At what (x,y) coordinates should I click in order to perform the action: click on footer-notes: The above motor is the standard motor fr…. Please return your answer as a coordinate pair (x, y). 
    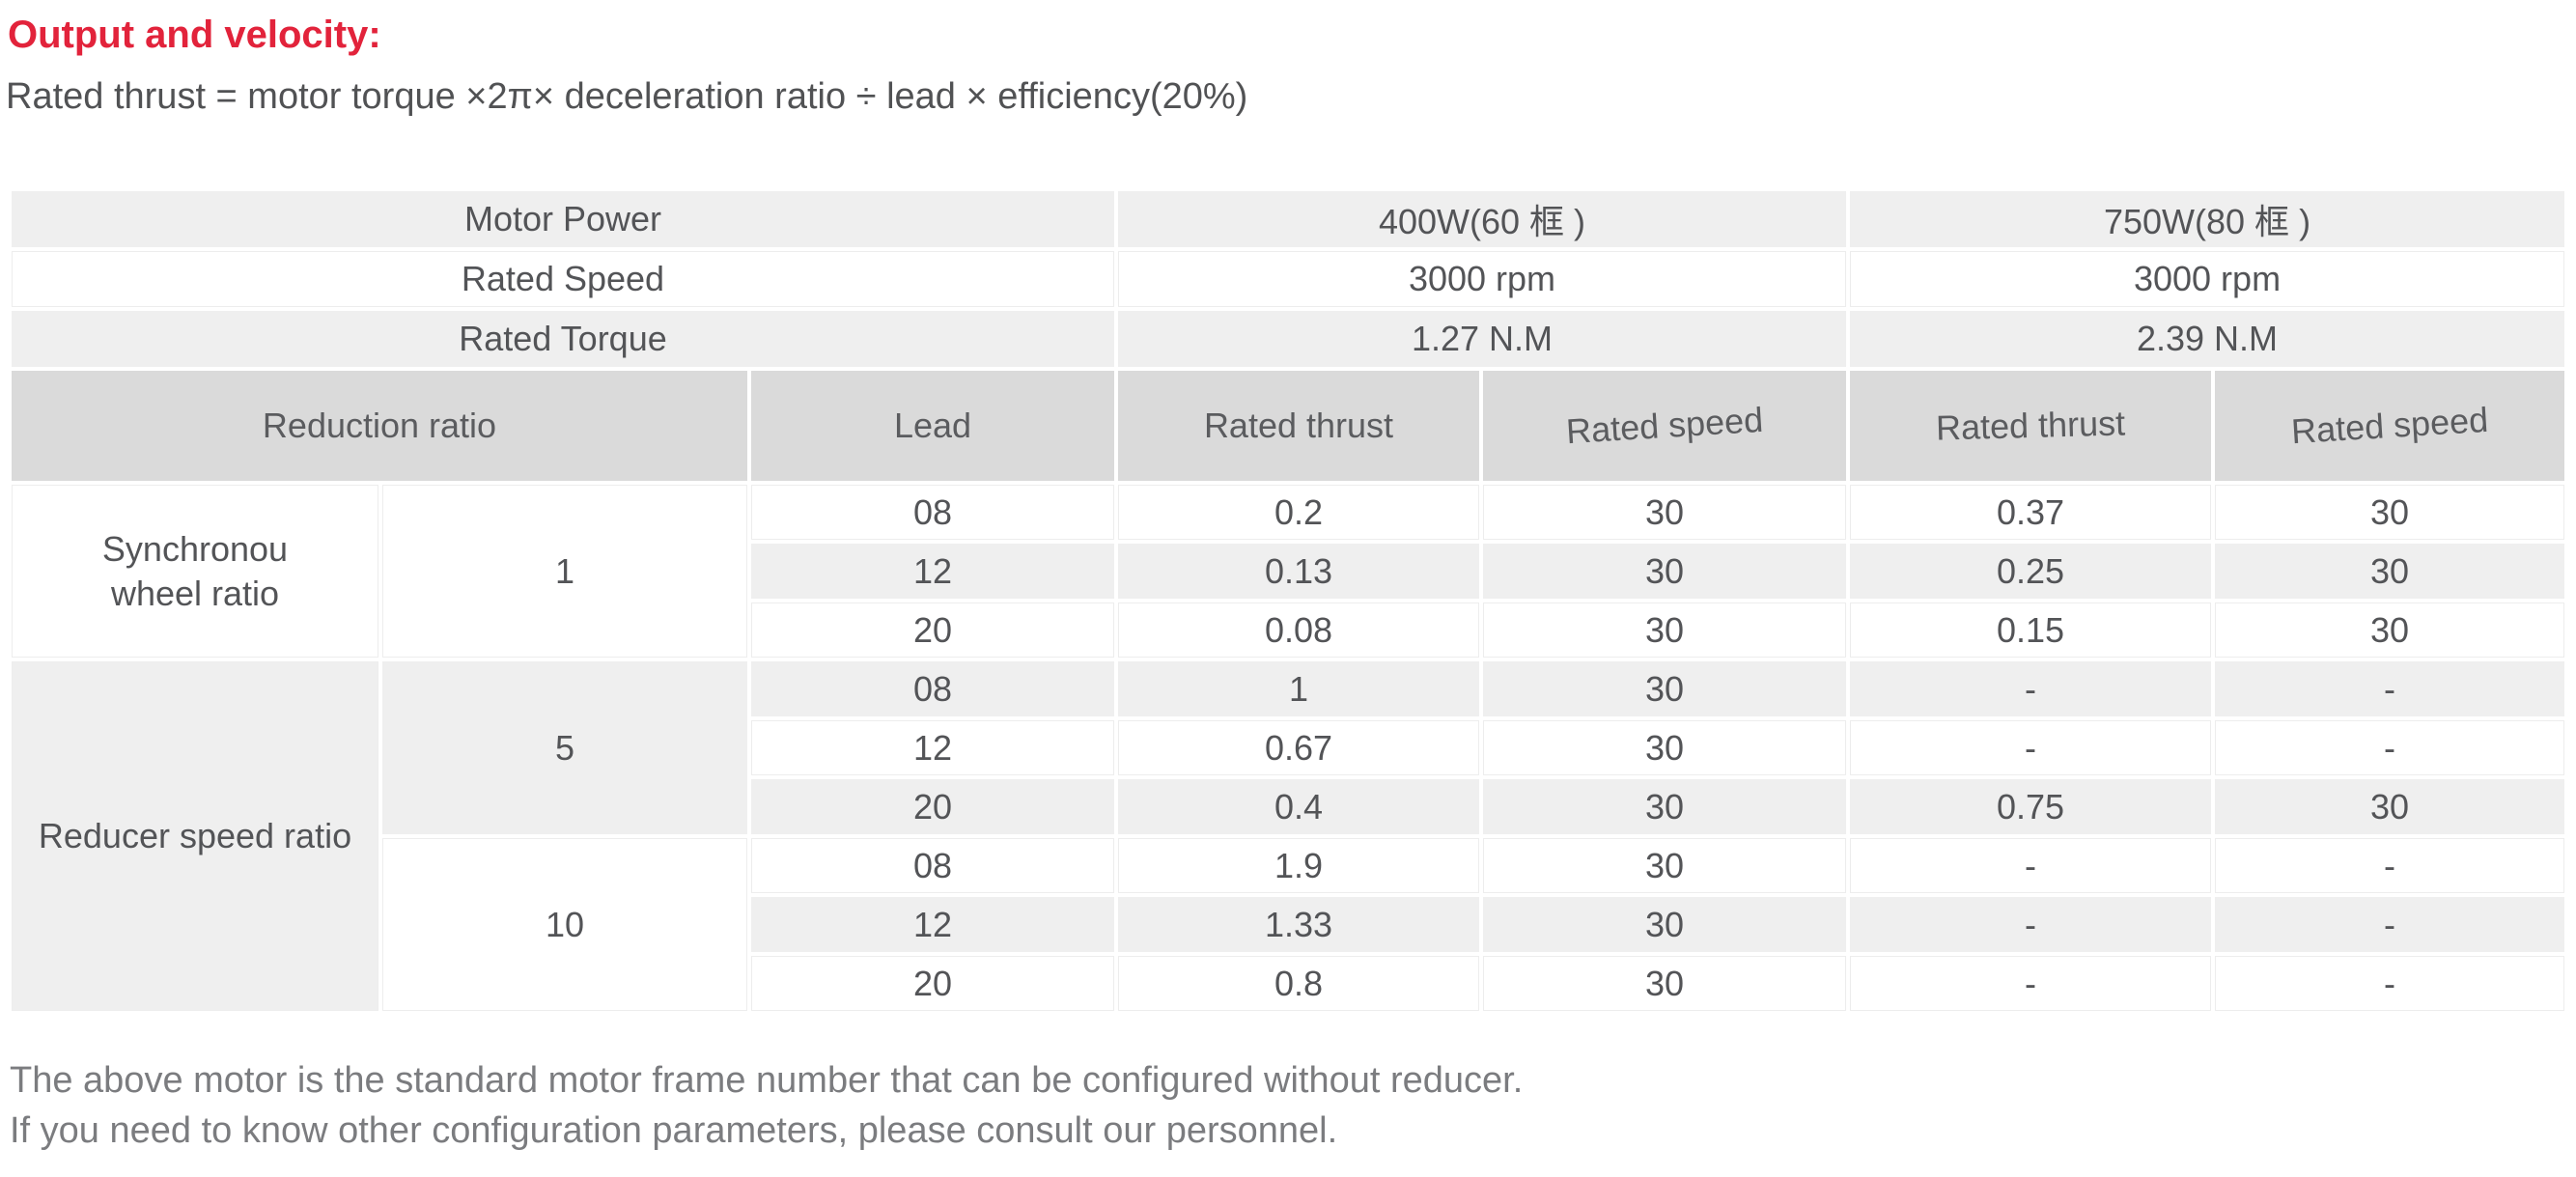
    Looking at the image, I should click on (1293, 1105).